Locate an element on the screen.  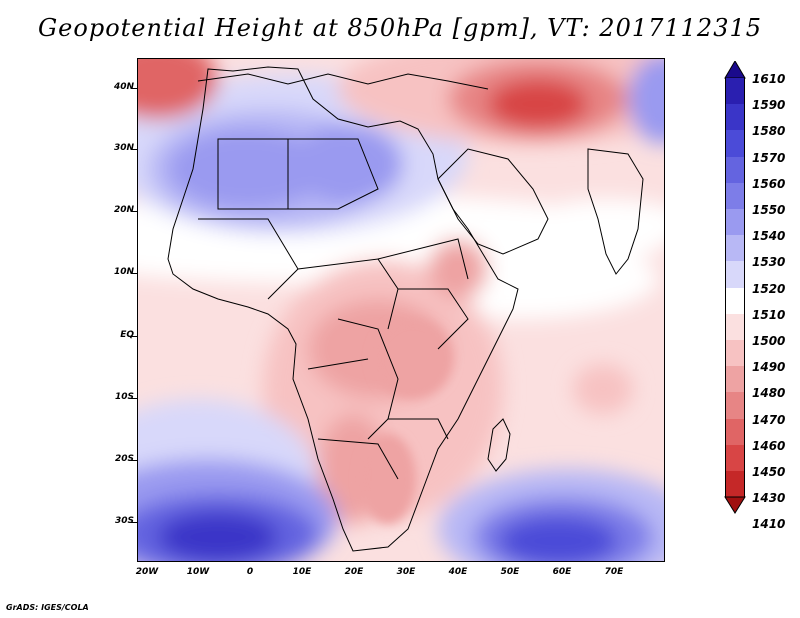
x-axis-label-20e: 20E is located at coordinates (354, 572).